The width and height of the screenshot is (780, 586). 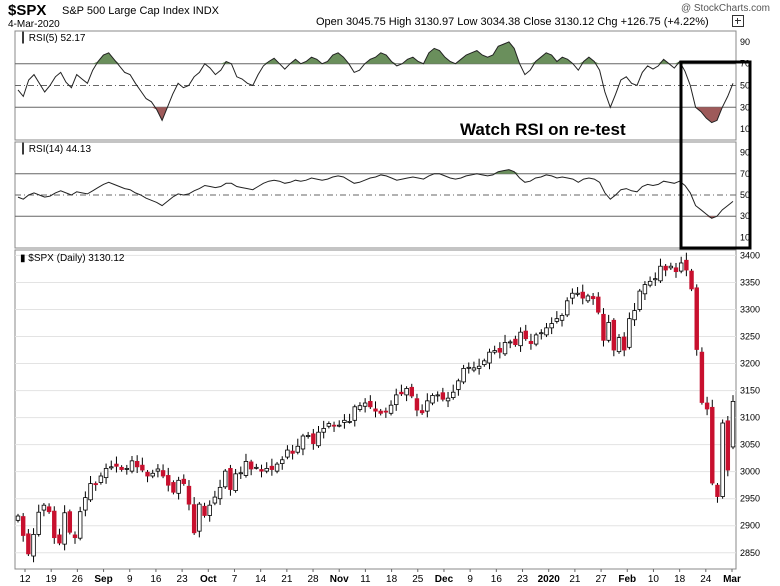 What do you see at coordinates (208, 579) in the screenshot?
I see `x-tick-label: Oct` at bounding box center [208, 579].